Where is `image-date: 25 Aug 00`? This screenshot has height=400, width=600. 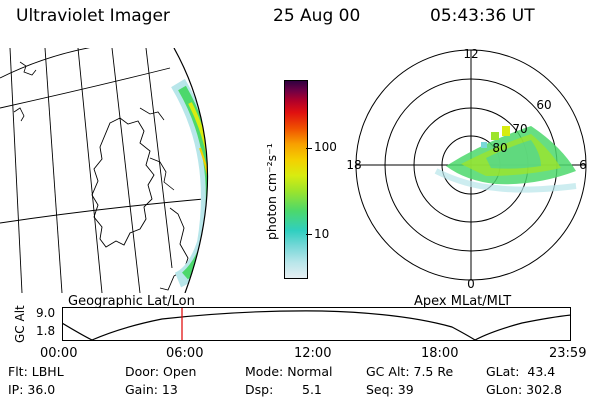 image-date: 25 Aug 00 is located at coordinates (317, 16).